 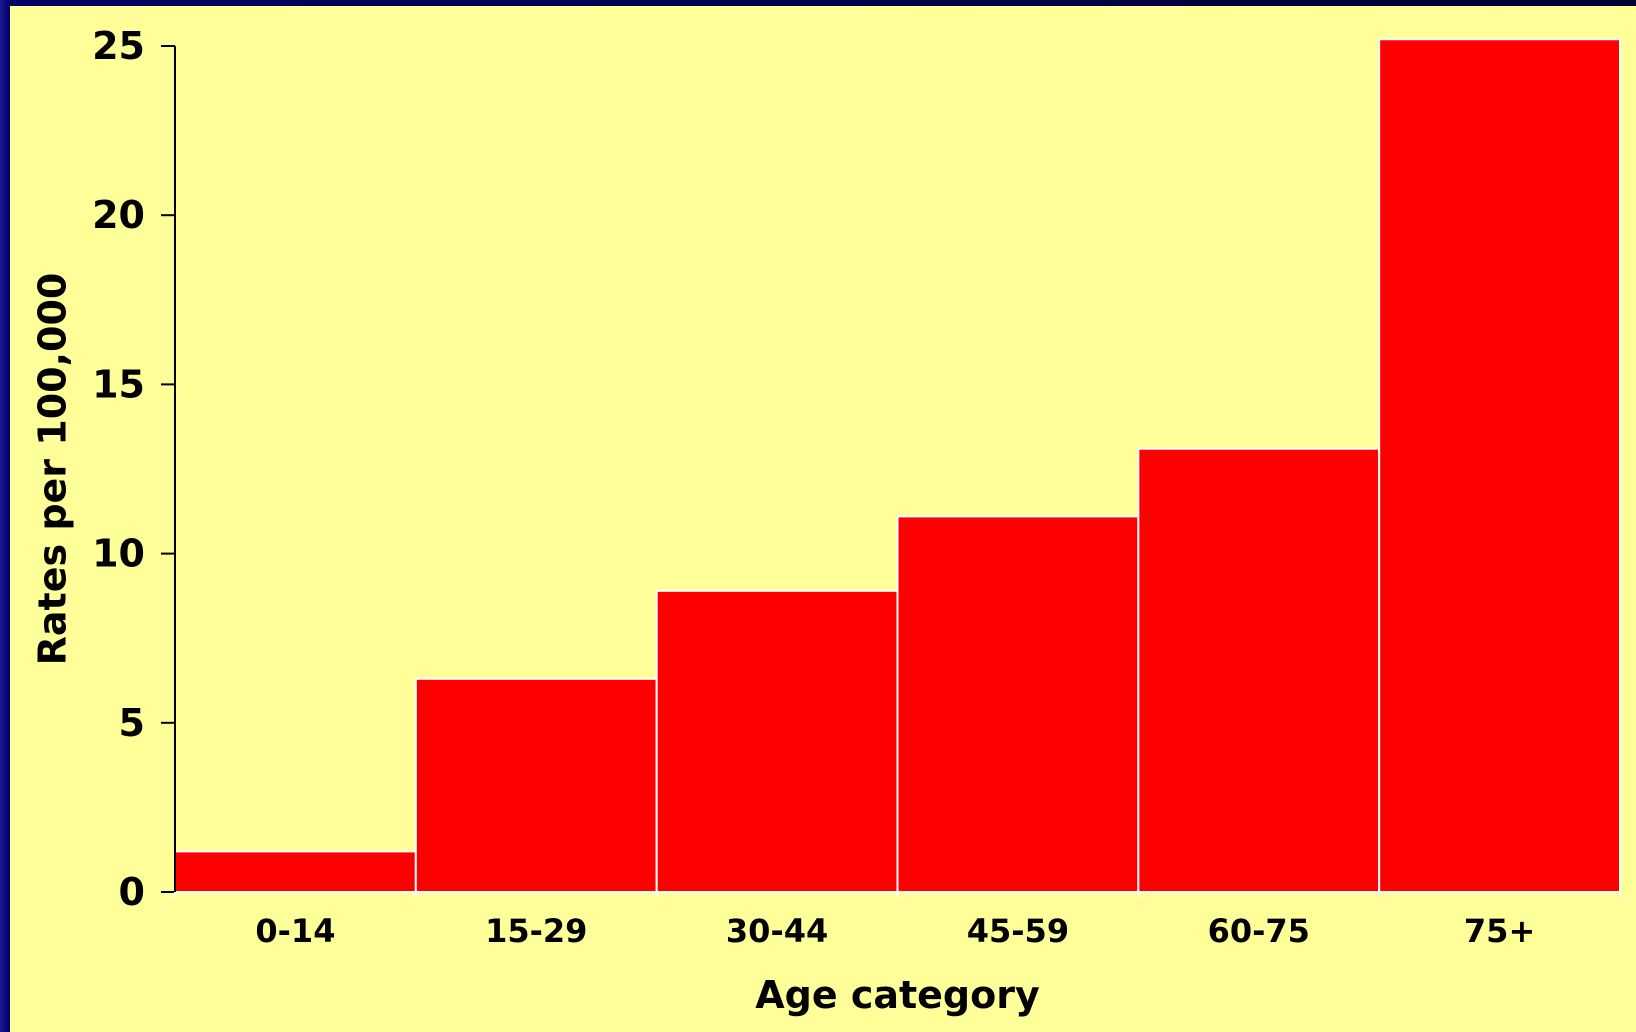 I want to click on x-tick-label: 45-59, so click(x=1018, y=931).